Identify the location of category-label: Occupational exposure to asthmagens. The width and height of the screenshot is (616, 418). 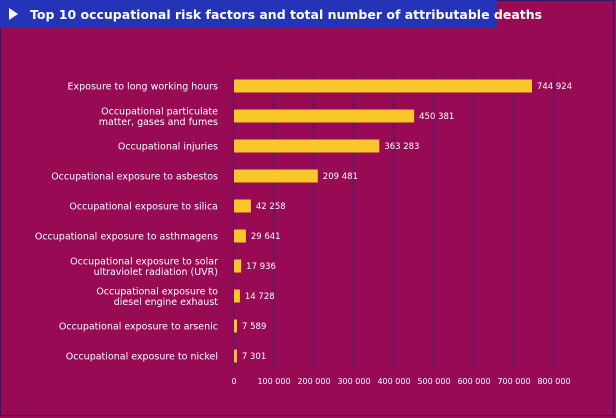
(126, 237).